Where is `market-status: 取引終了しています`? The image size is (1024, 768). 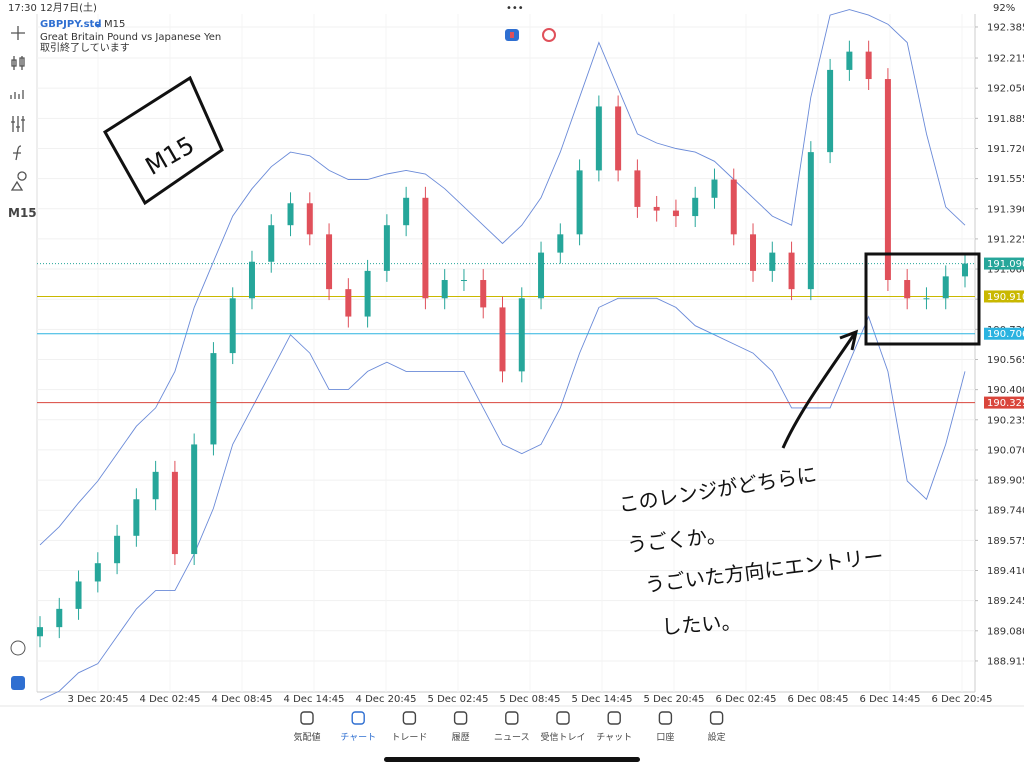 market-status: 取引終了しています is located at coordinates (85, 47).